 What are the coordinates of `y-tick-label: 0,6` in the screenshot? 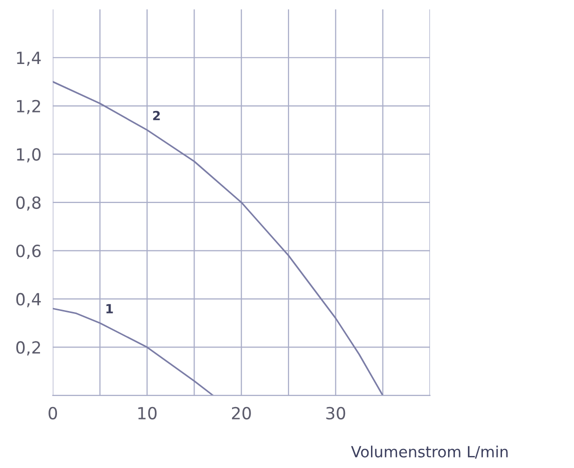 It's located at (28, 251).